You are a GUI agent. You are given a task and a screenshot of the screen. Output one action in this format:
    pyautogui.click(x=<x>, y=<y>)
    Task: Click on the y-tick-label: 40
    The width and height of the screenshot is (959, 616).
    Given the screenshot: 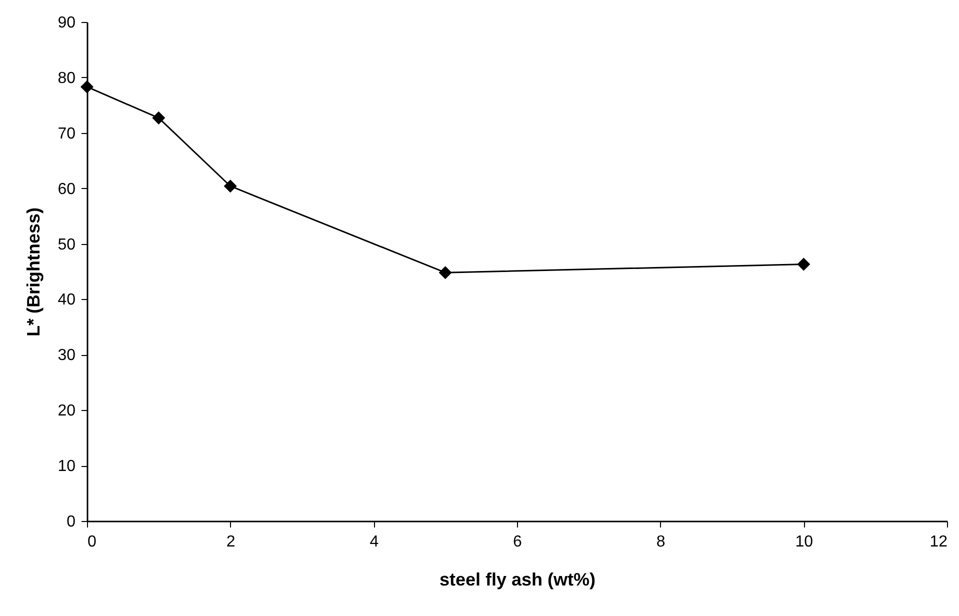 What is the action you would take?
    pyautogui.click(x=67, y=300)
    